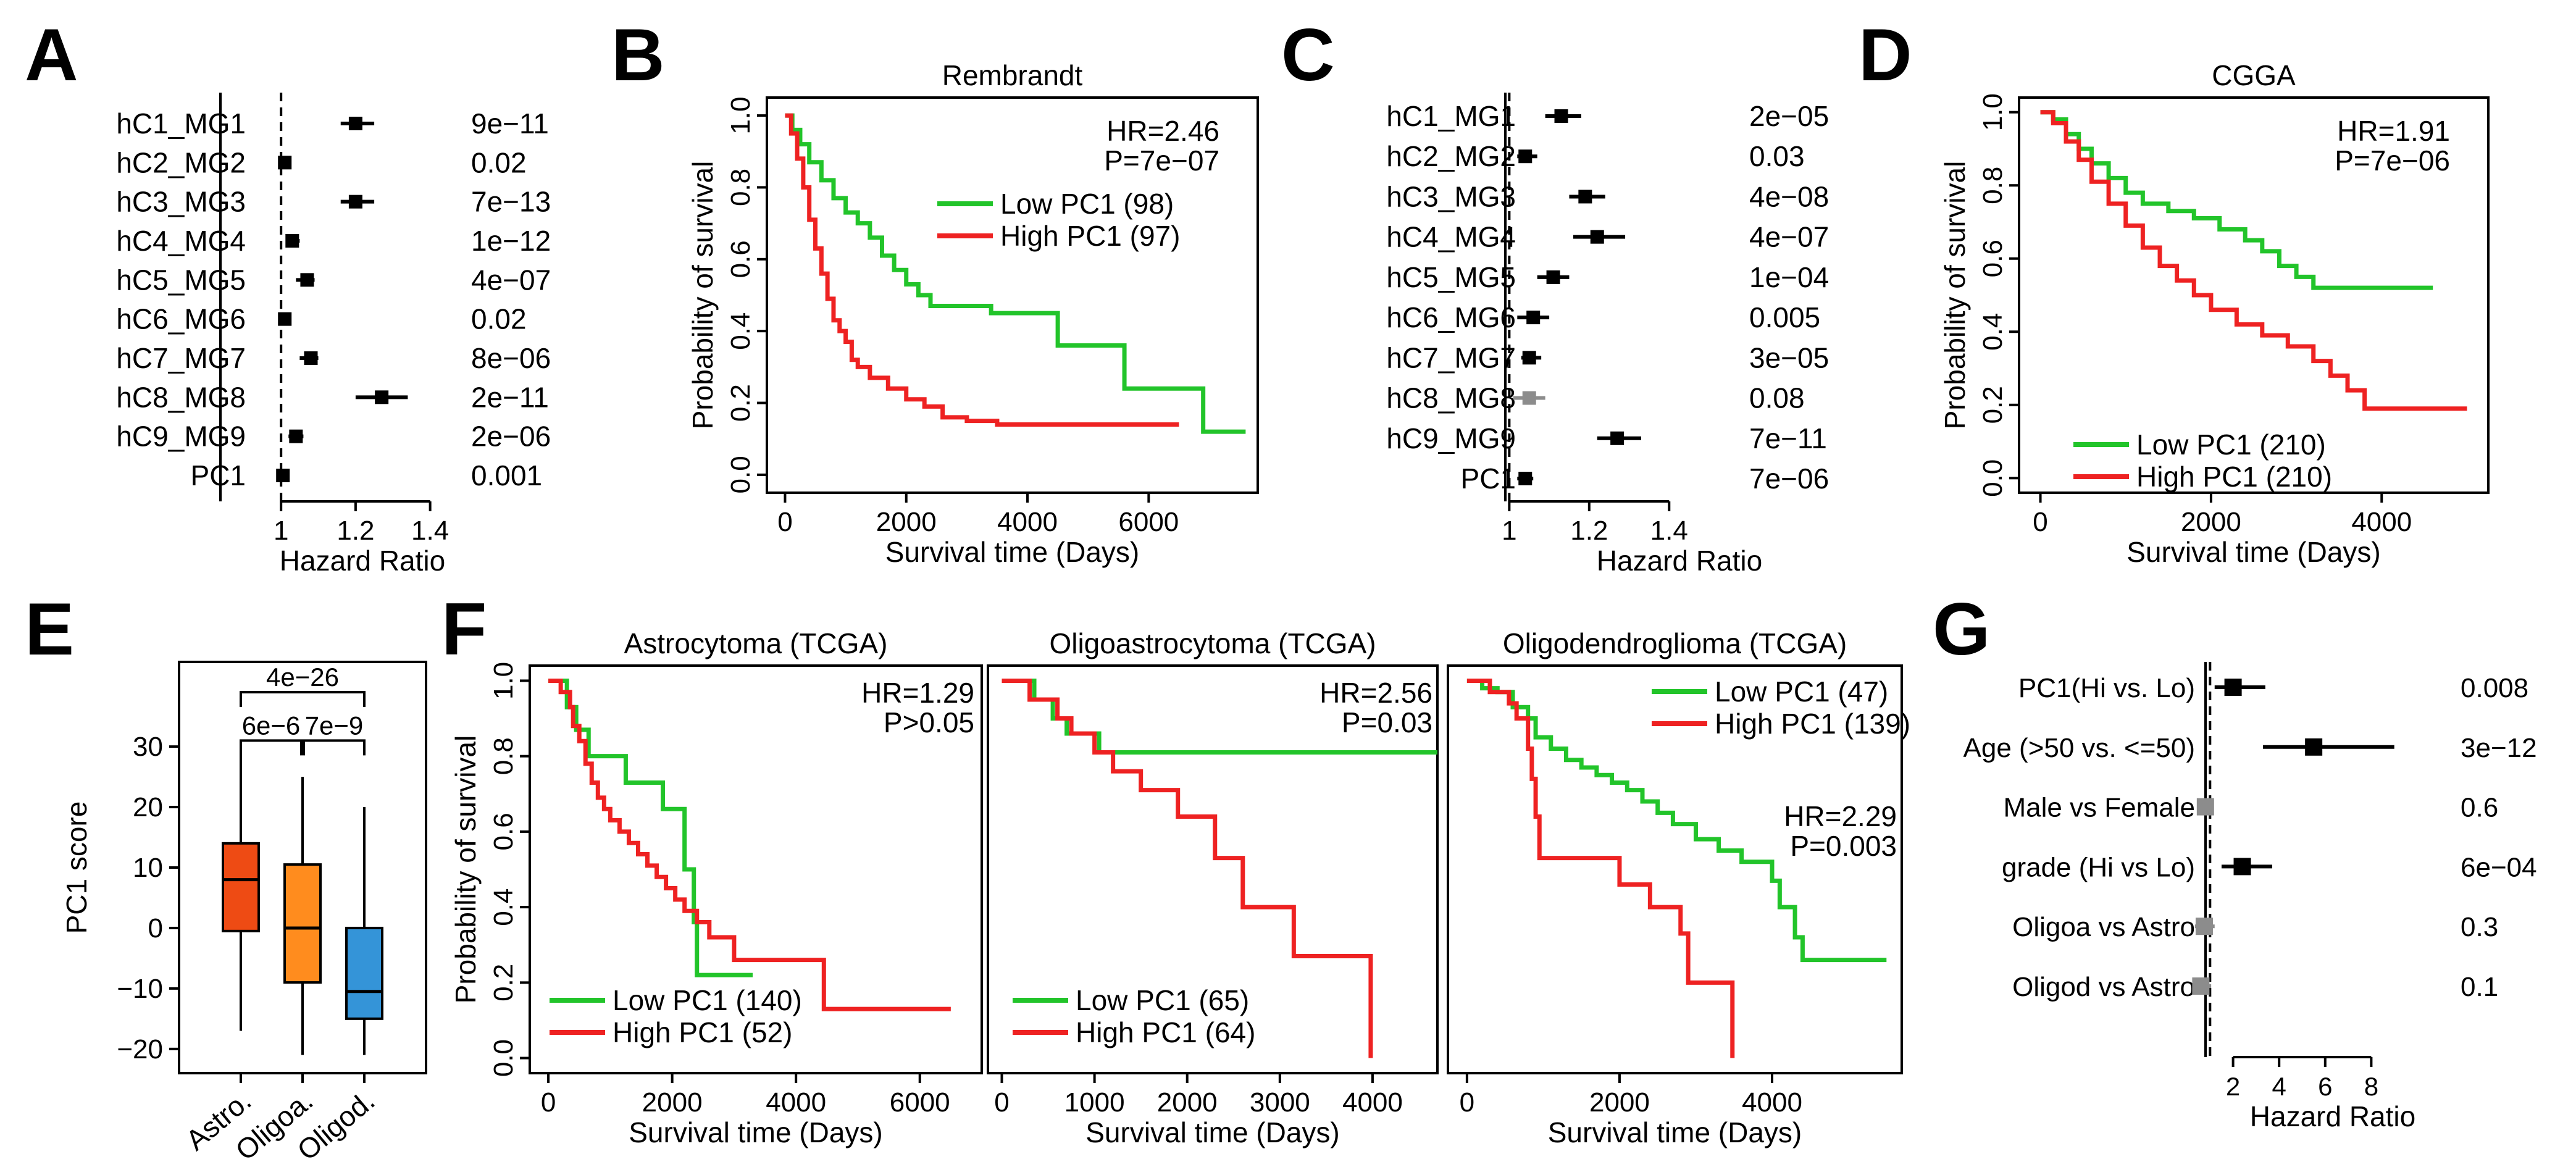 The image size is (2576, 1167). I want to click on p-value-hc8-mg8: 2e−11, so click(510, 397).